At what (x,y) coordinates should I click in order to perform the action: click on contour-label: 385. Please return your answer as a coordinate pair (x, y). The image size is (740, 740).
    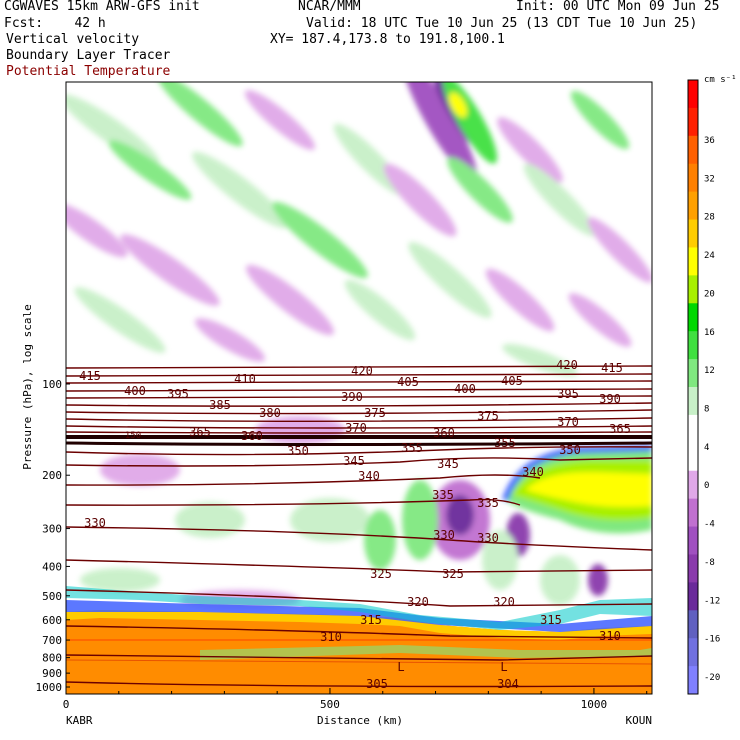
    Looking at the image, I should click on (220, 405).